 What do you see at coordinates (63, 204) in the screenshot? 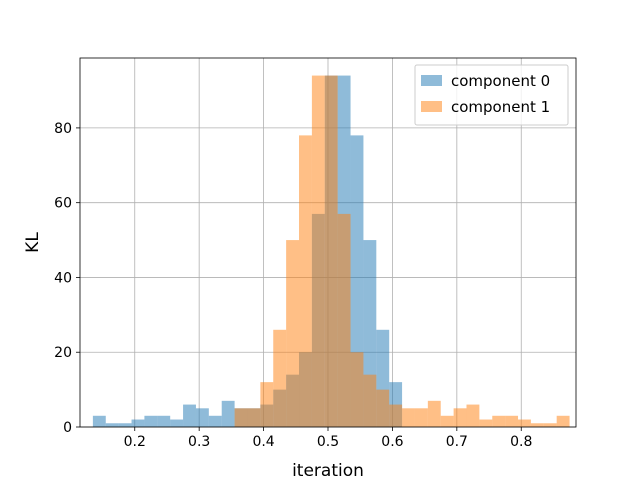
I see `y-tick-label: 60` at bounding box center [63, 204].